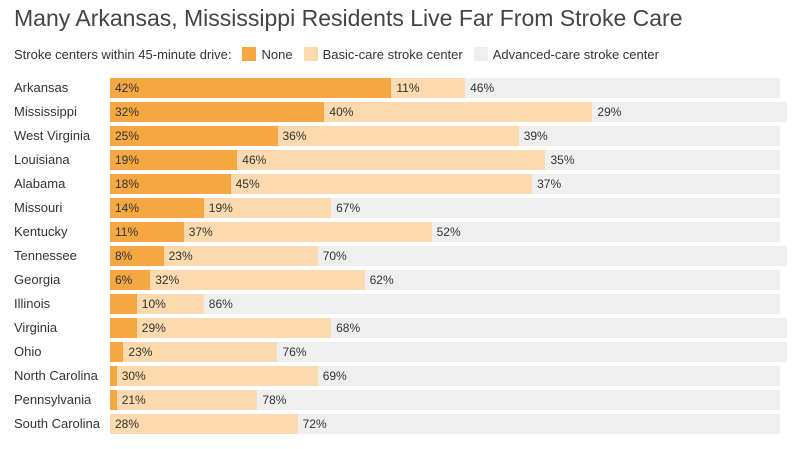 The height and width of the screenshot is (449, 796). I want to click on bar-row: Georgia 6% 32% 62%, so click(398, 280).